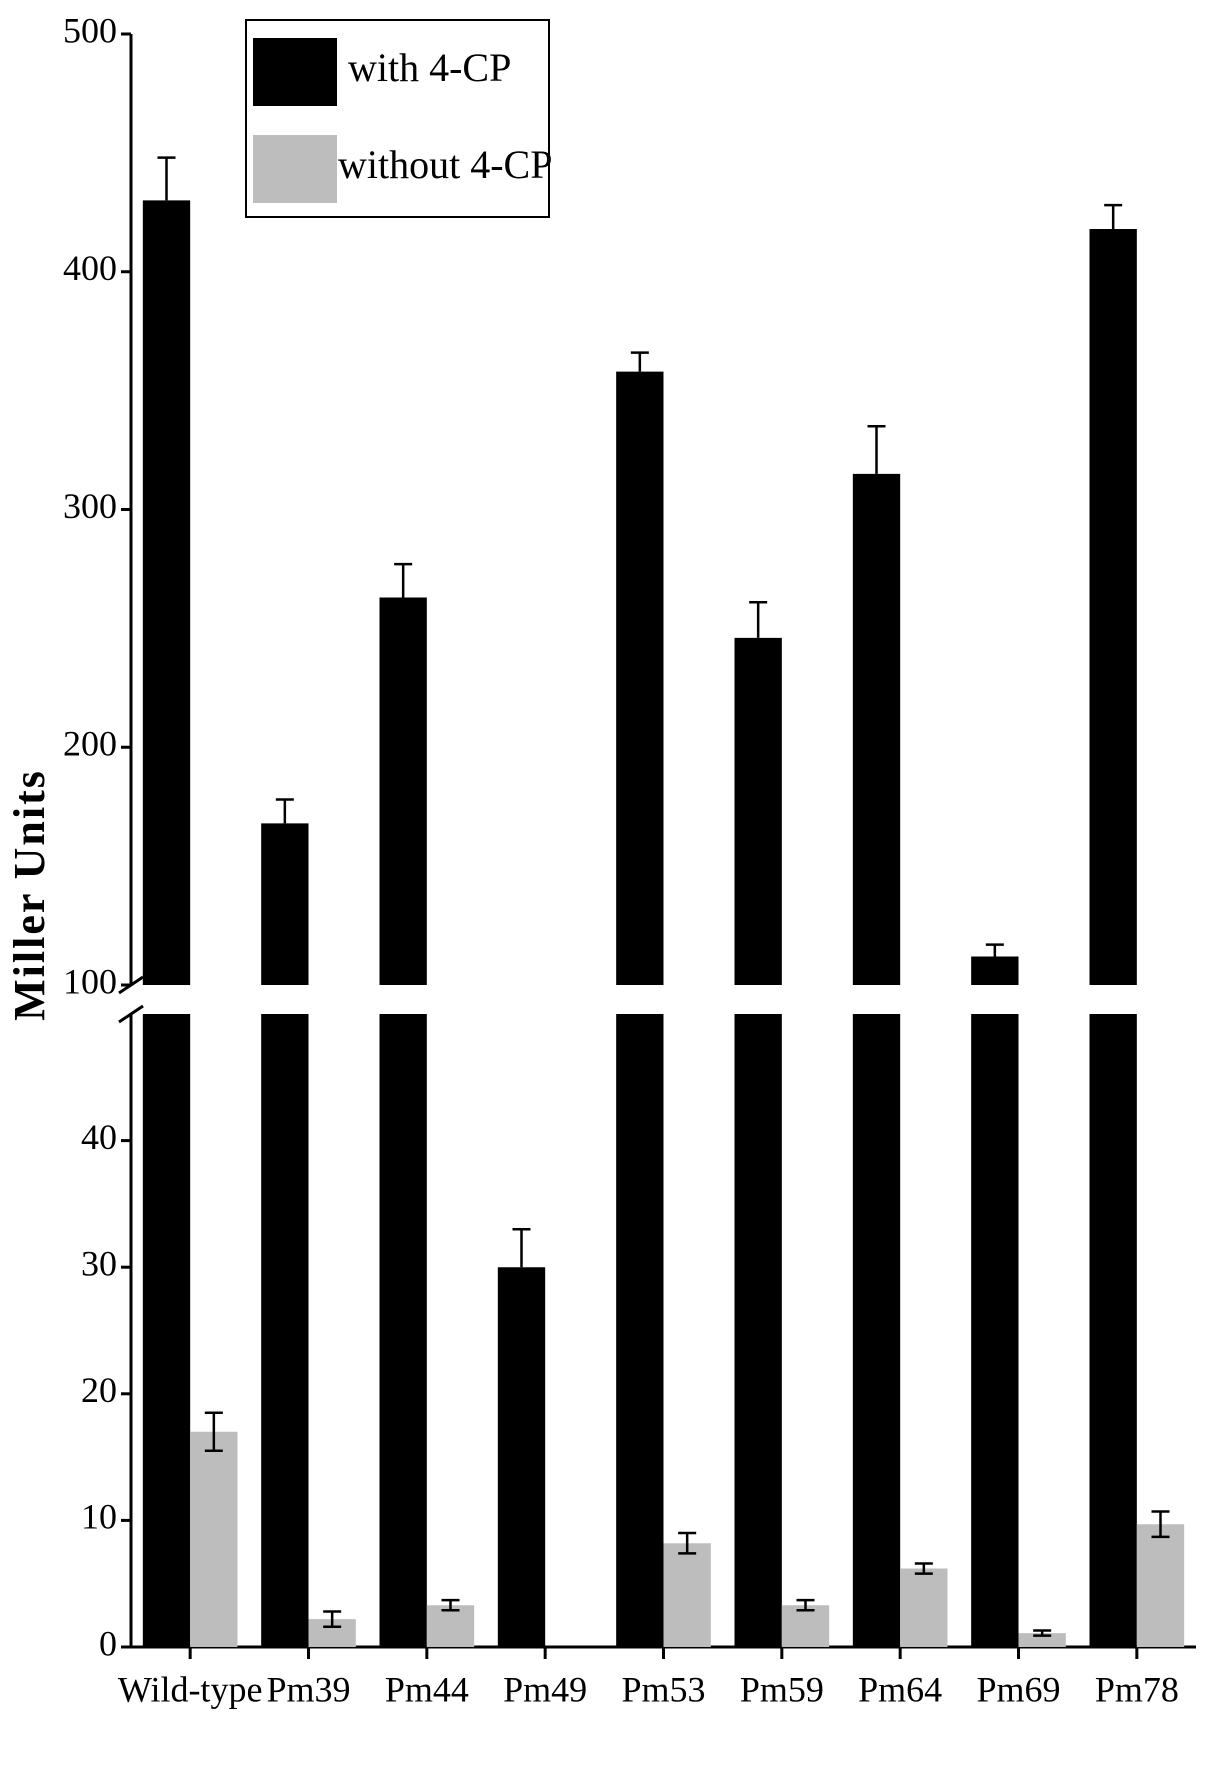 This screenshot has width=1207, height=1776. I want to click on y-tick-label: 20, so click(99, 1390).